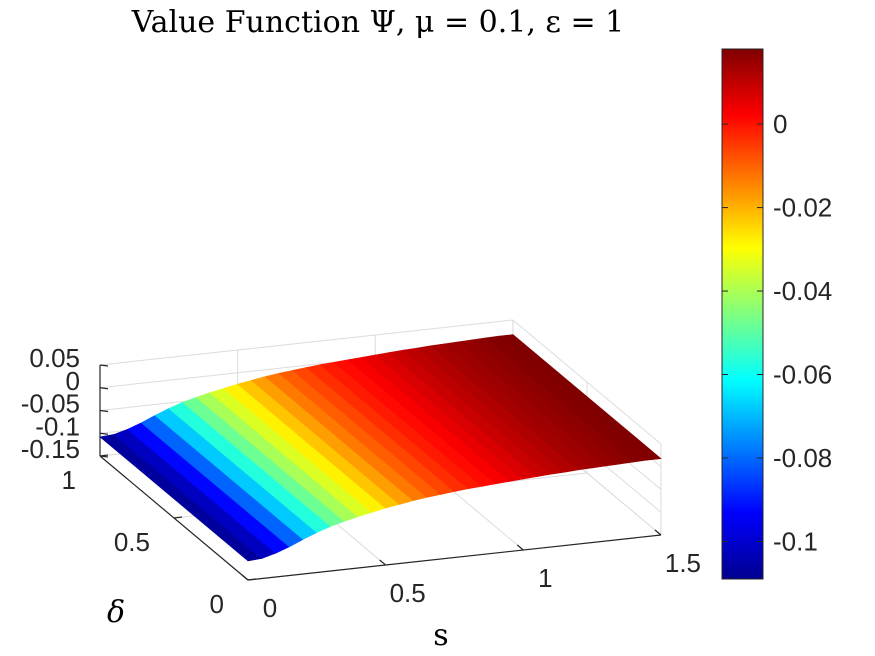 This screenshot has height=656, width=875. I want to click on x-axis-label: s, so click(440, 635).